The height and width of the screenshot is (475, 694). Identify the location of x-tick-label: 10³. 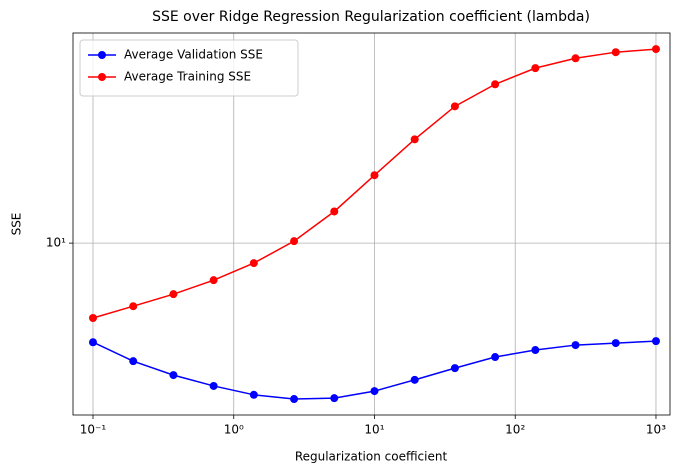
(656, 430).